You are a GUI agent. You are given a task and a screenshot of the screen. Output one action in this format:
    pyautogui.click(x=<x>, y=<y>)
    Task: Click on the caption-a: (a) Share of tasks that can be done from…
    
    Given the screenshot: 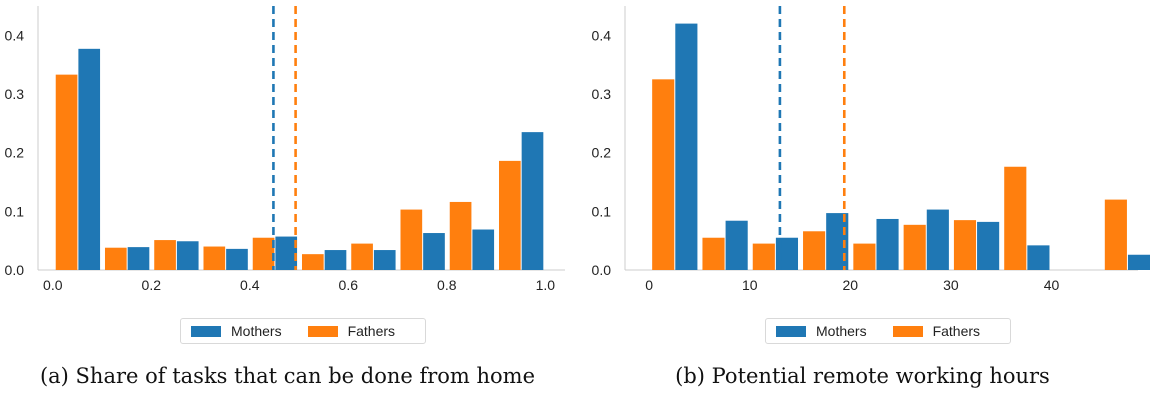 What is the action you would take?
    pyautogui.click(x=287, y=376)
    